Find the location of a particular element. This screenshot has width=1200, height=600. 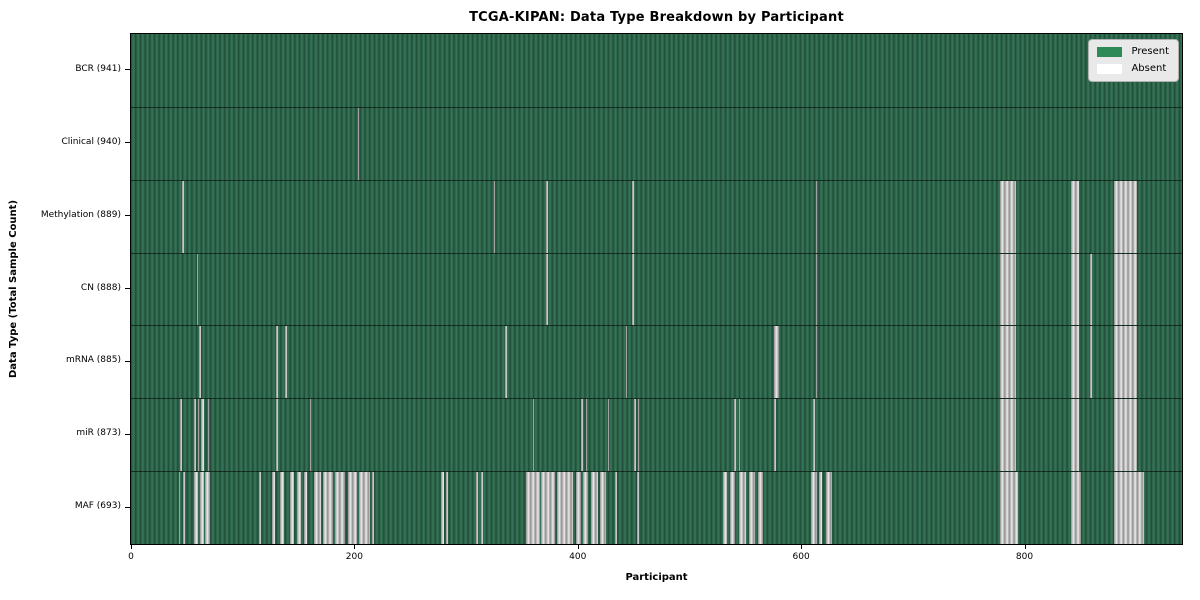

y-tick-label: mRNA (885) is located at coordinates (93, 360).